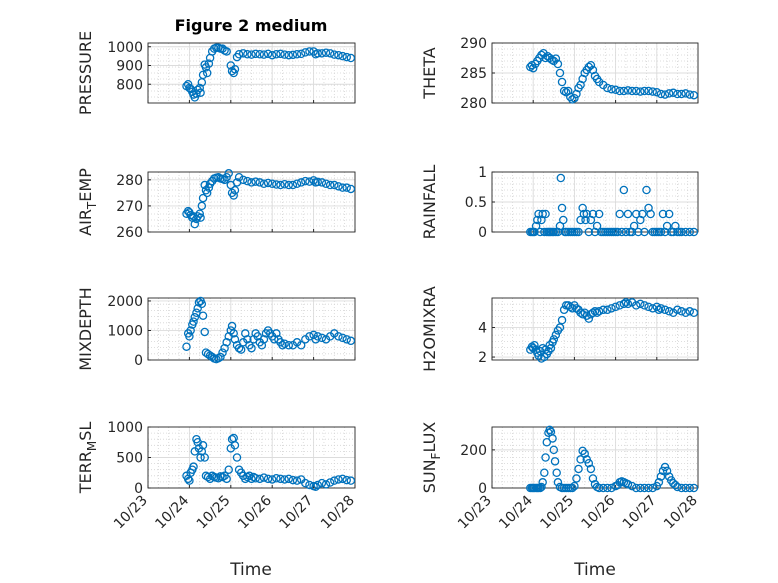  Describe the element at coordinates (475, 513) in the screenshot. I see `x-tick-label: 10/23` at that location.